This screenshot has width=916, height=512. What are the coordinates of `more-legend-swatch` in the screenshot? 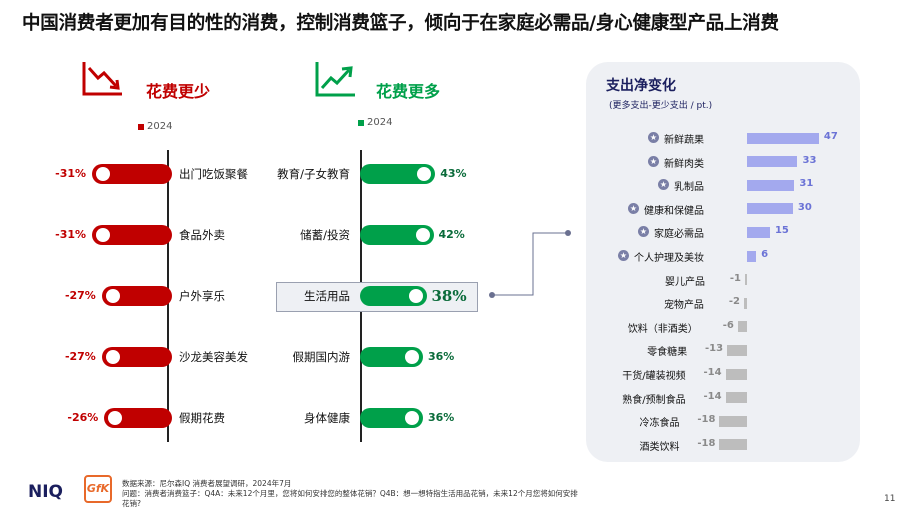 It's located at (361, 122).